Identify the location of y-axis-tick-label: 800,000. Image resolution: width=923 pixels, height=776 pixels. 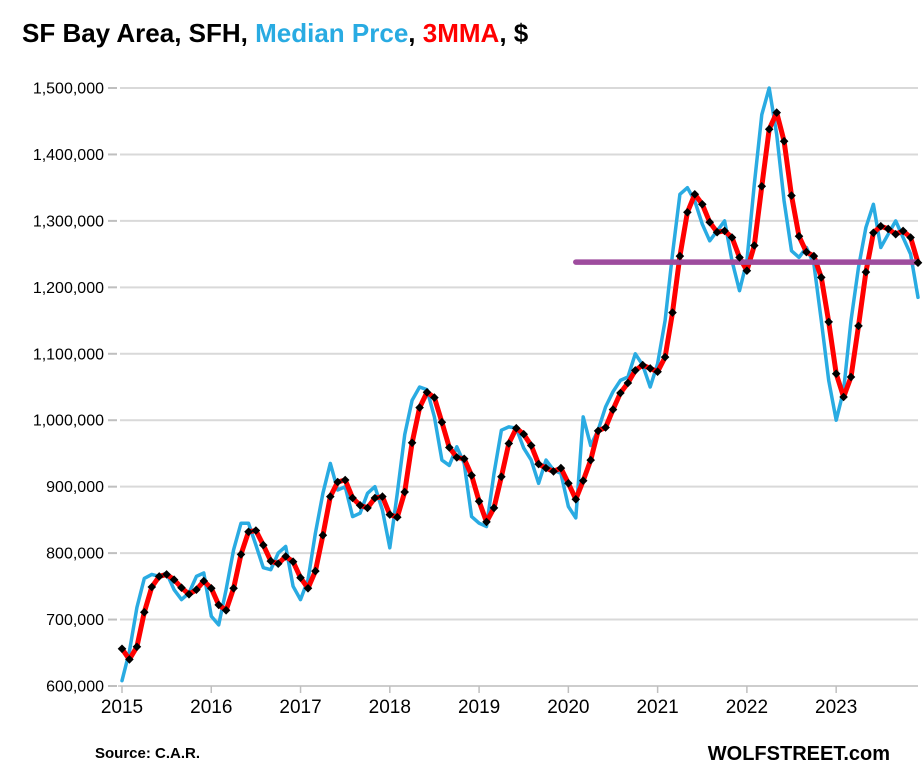
(75, 554).